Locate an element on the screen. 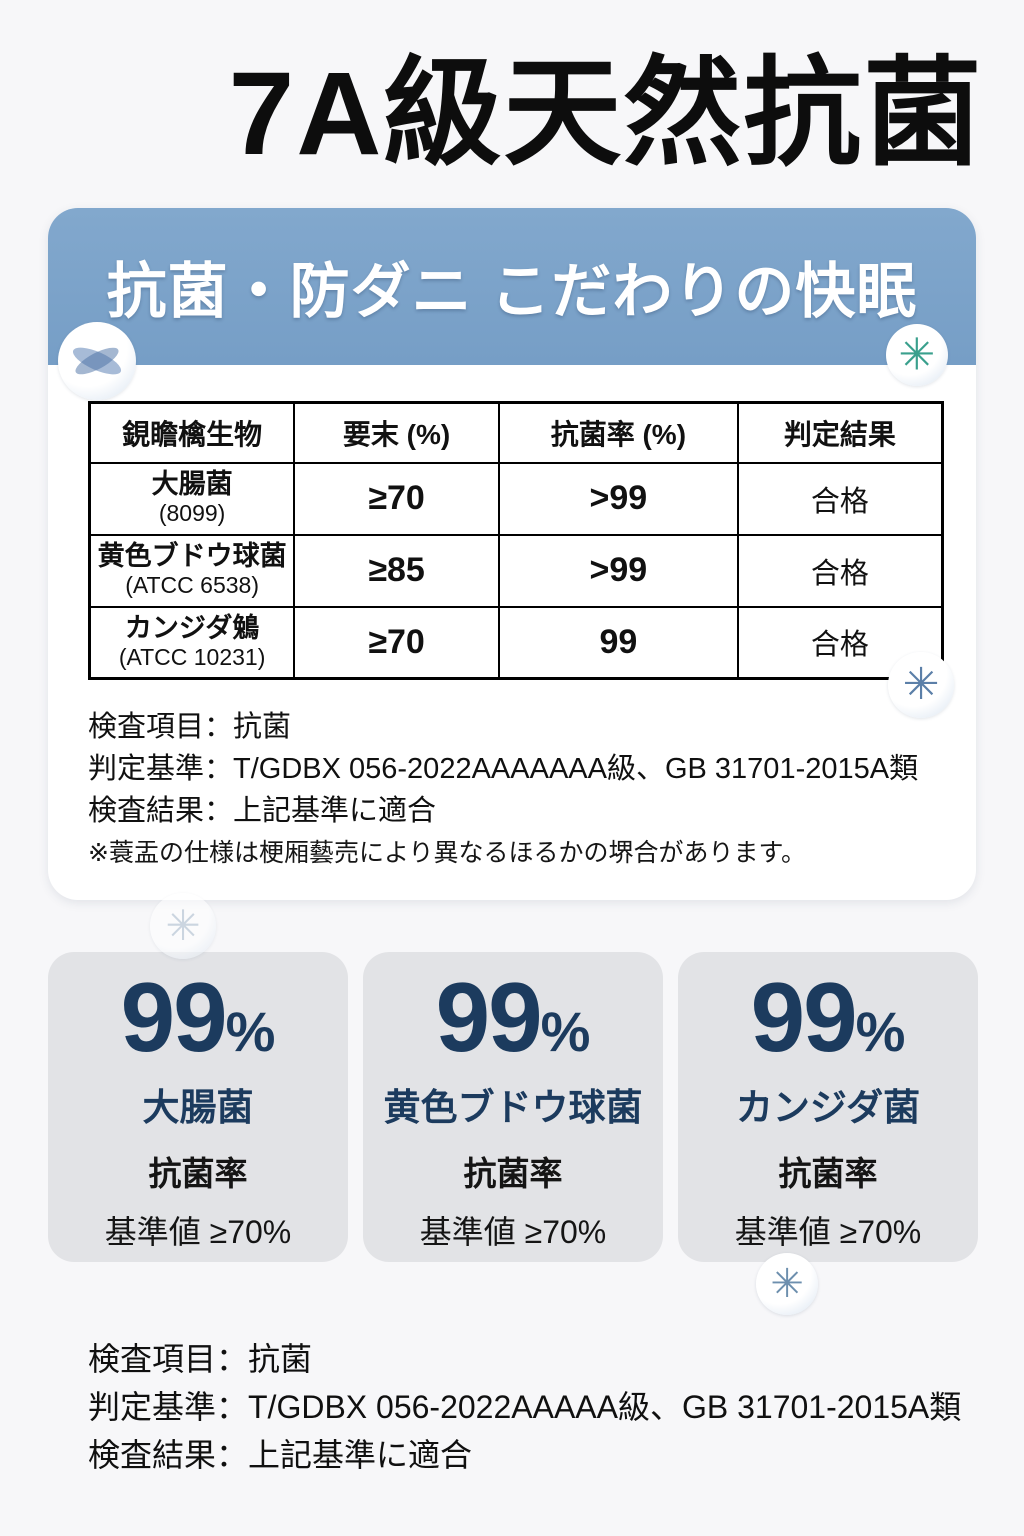 The height and width of the screenshot is (1536, 1024). microbe-blue-spiky-icon: ✳ is located at coordinates (921, 685).